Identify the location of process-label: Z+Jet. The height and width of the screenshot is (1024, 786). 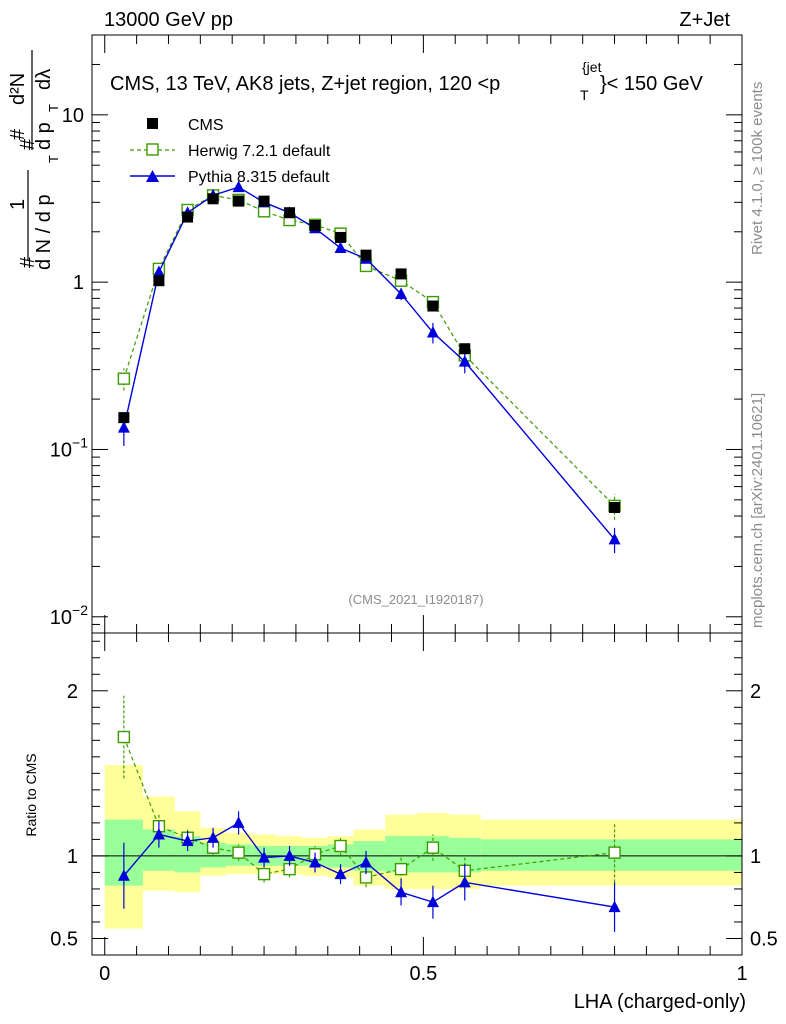
(704, 20).